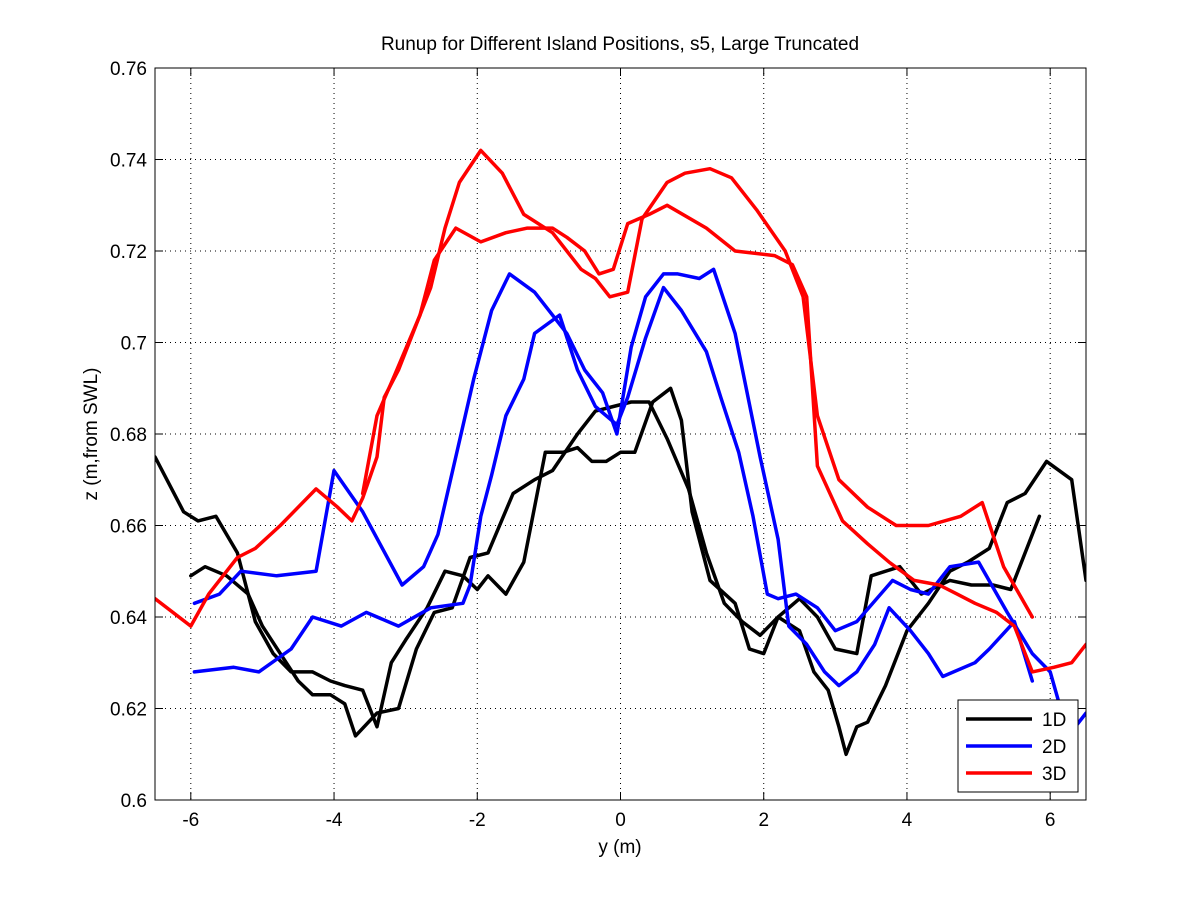 The height and width of the screenshot is (900, 1200). Describe the element at coordinates (620, 820) in the screenshot. I see `x-tick-label: 0` at that location.